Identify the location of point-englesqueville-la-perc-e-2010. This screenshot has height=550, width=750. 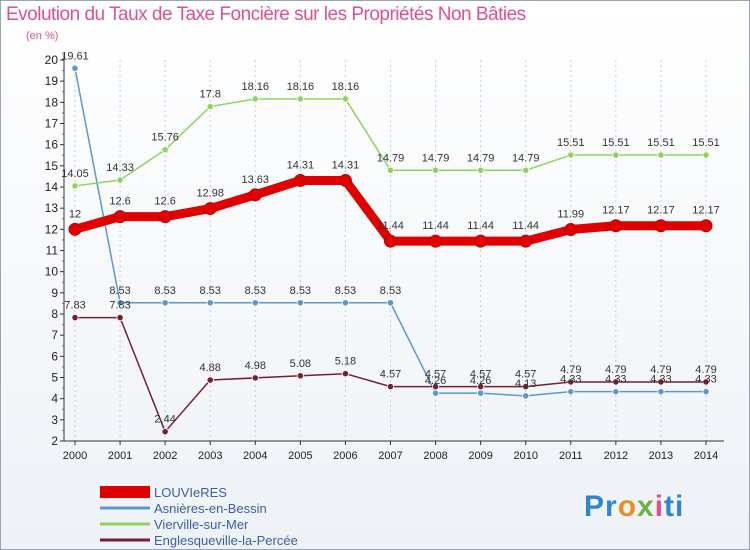
(526, 387).